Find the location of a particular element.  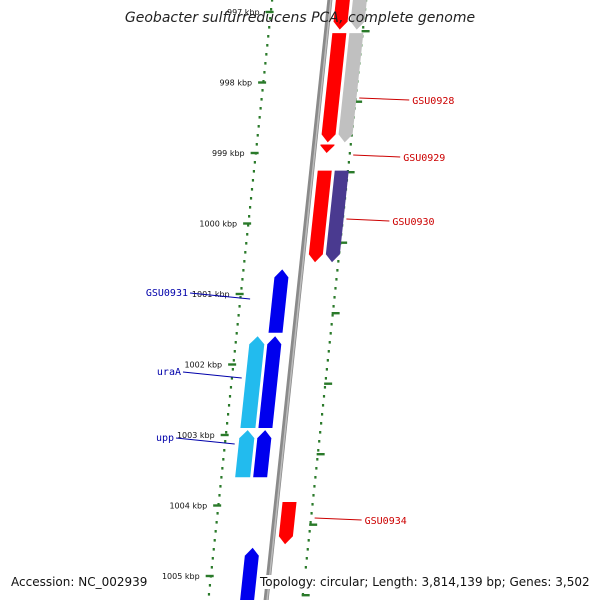

gene-label-gsu0930: GSU0930 is located at coordinates (413, 222).